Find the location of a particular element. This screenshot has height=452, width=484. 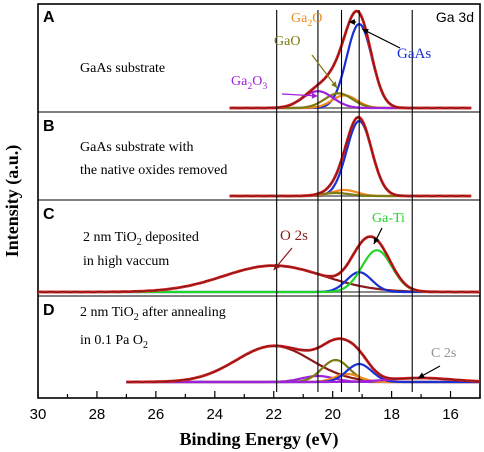

panel-d-description-line1: 2 nm TiO2 after annealing is located at coordinates (153, 314).